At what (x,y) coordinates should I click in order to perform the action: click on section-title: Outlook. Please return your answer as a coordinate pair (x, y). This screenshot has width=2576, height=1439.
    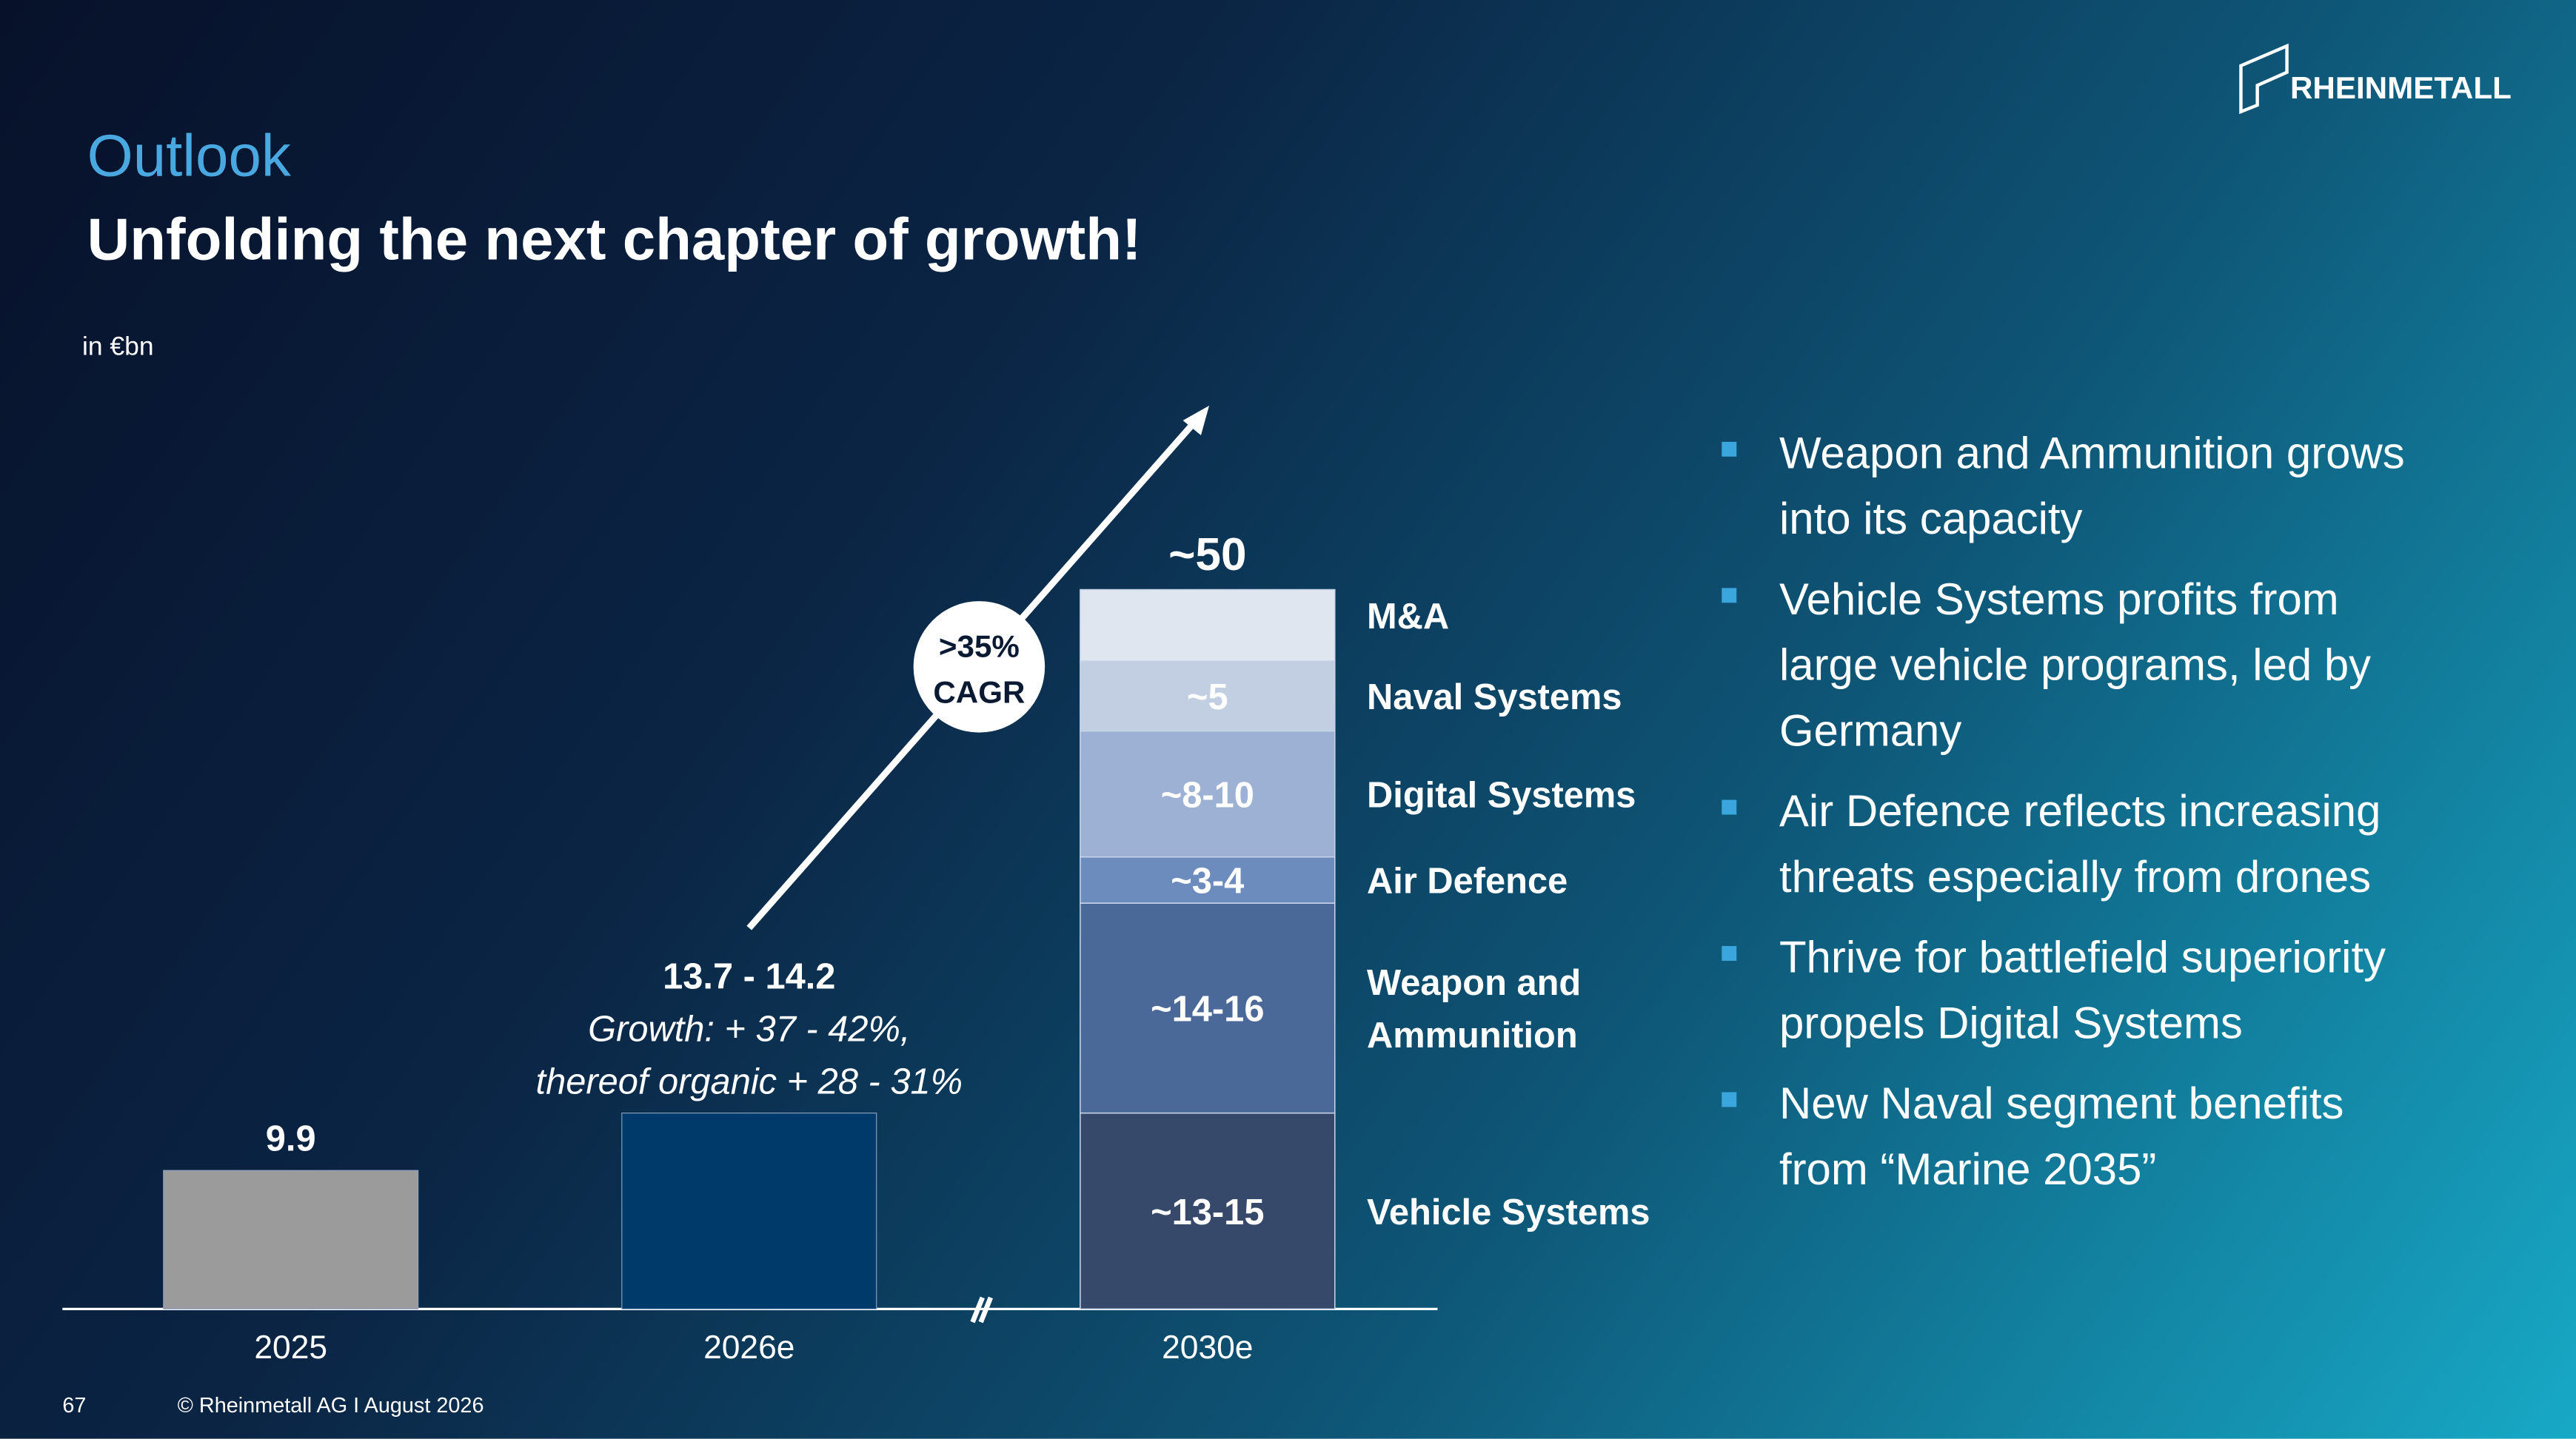
    Looking at the image, I should click on (189, 155).